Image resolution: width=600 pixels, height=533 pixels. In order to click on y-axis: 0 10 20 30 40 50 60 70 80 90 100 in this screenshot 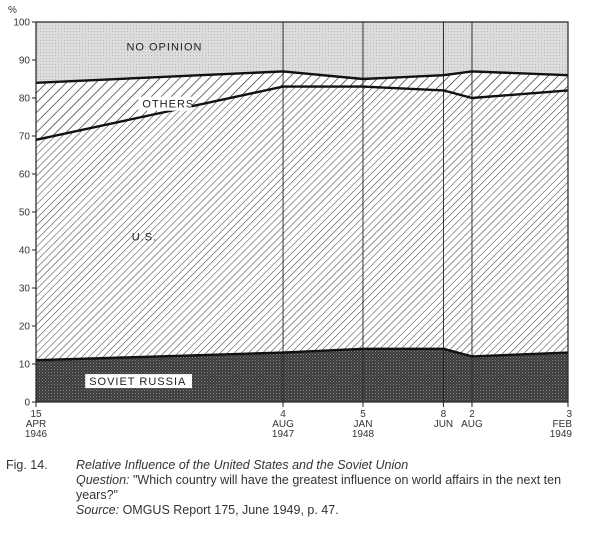, I will do `click(24, 213)`.